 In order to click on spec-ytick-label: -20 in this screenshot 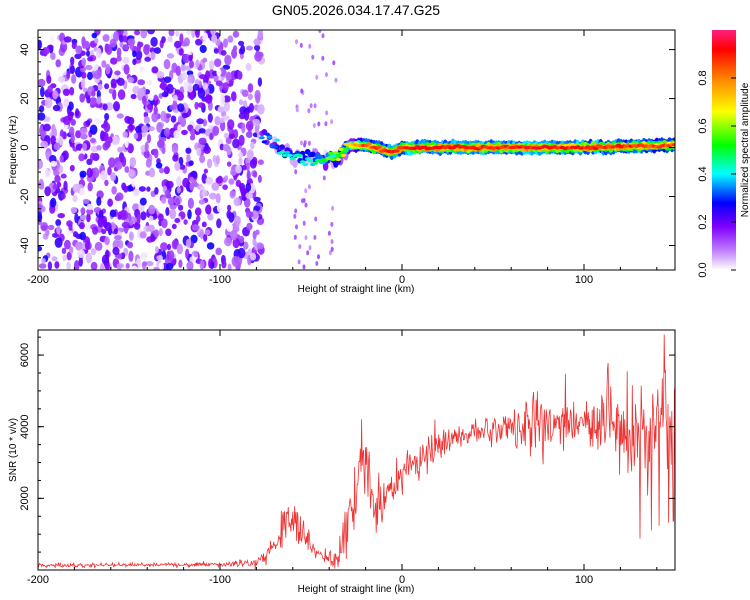, I will do `click(25, 197)`.